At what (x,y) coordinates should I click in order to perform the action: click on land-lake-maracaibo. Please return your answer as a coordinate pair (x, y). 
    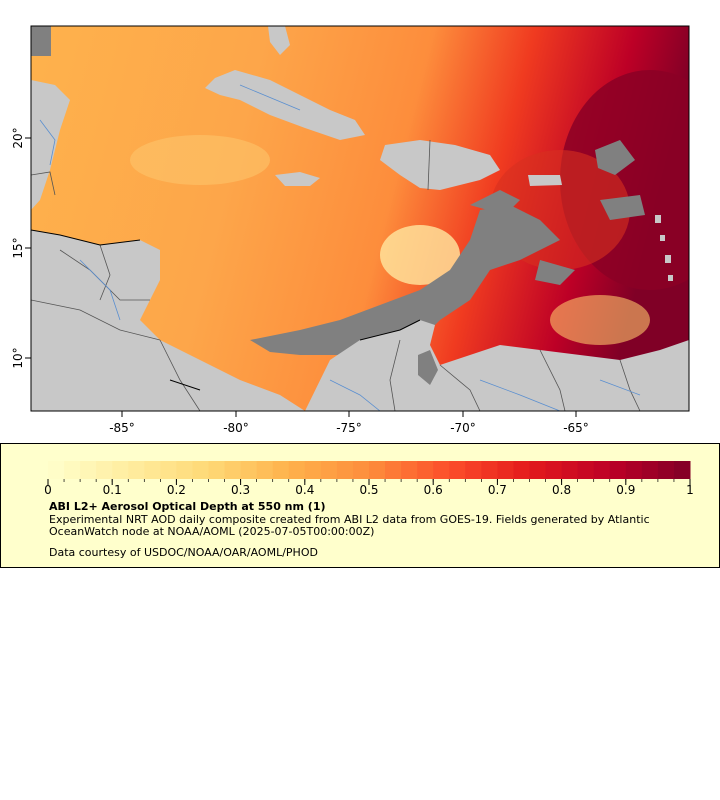
    Looking at the image, I should click on (428, 367).